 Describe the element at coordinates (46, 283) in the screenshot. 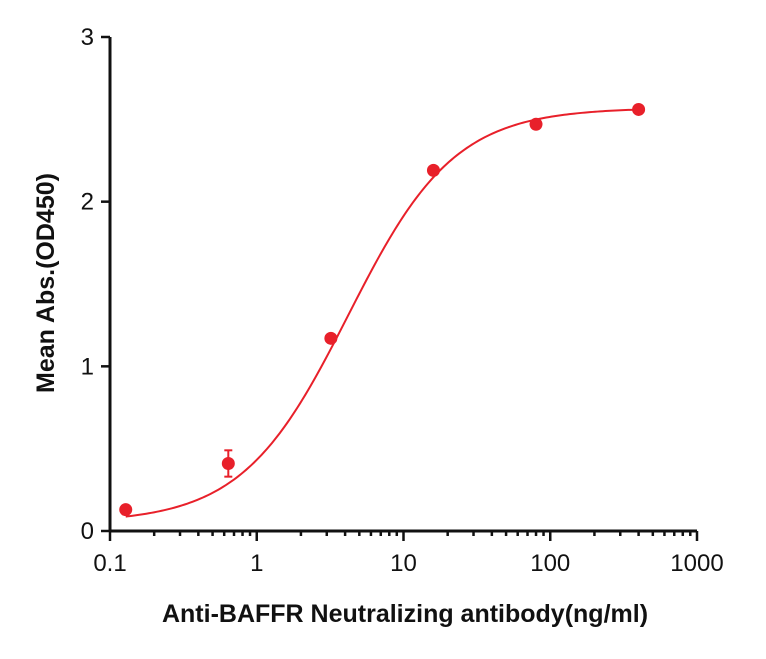

I see `y-axis-title: Mean Abs.(OD450)` at that location.